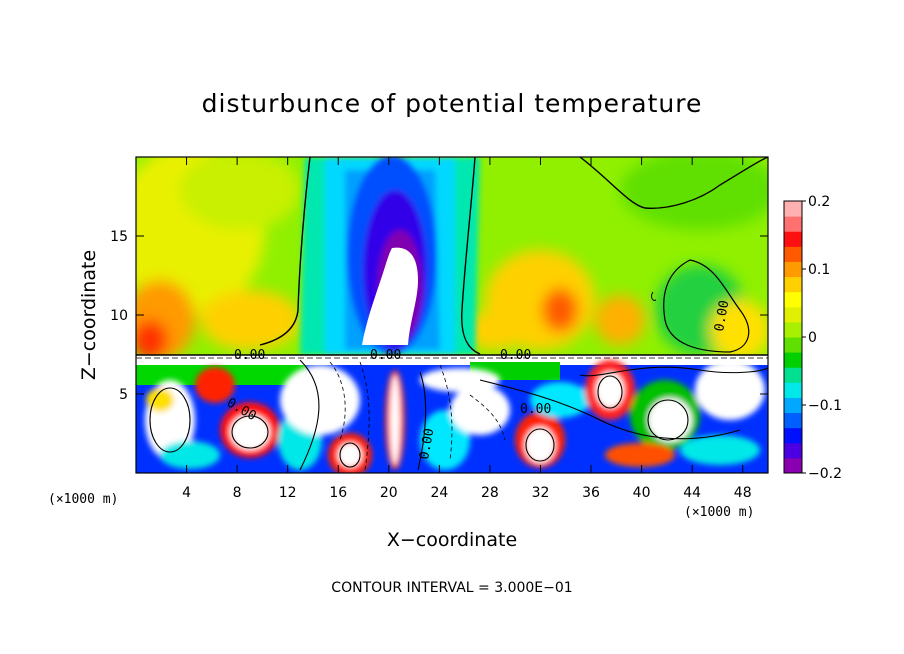 This screenshot has width=904, height=654. Describe the element at coordinates (825, 474) in the screenshot. I see `colorbar-tick-label: −0.2` at that location.